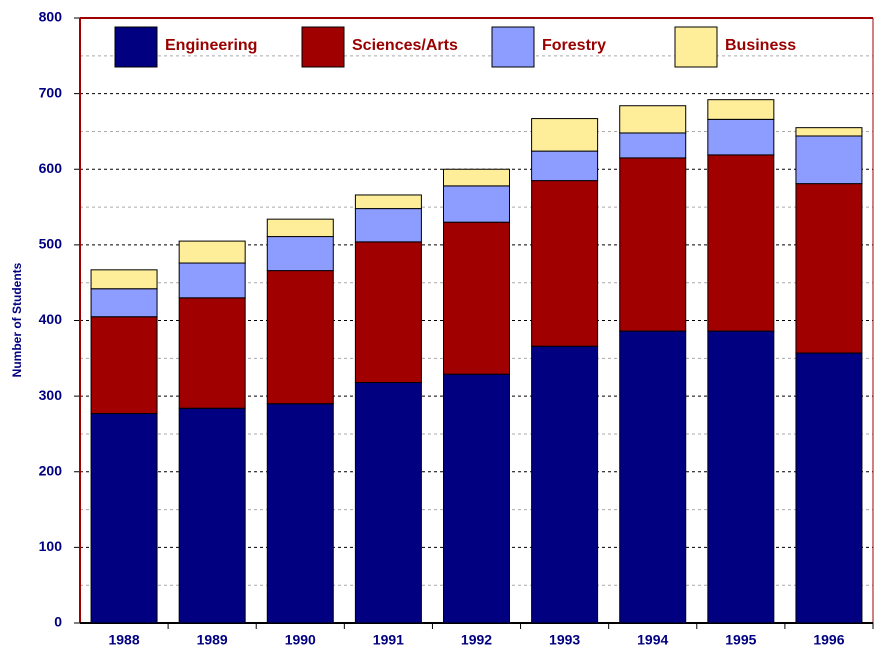 The image size is (874, 651). I want to click on x-tick-label: 1992, so click(476, 640).